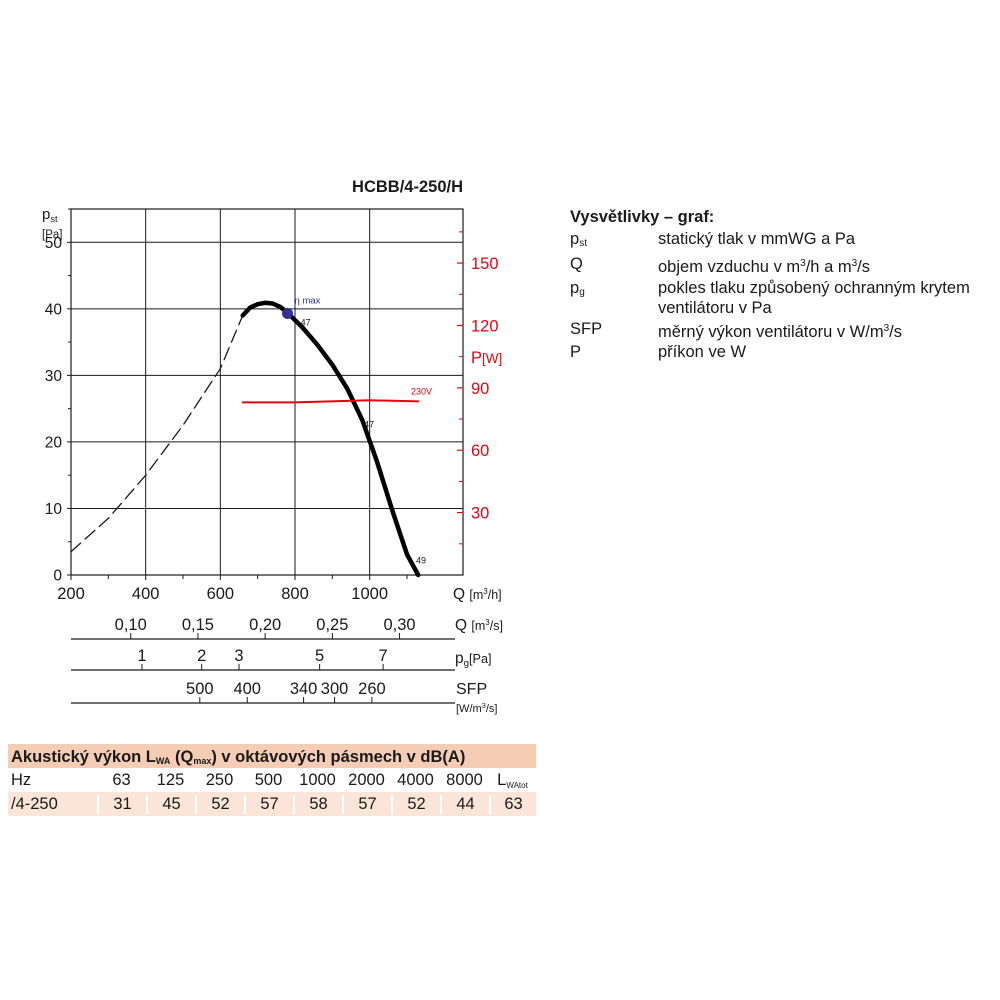 Image resolution: width=1000 pixels, height=1000 pixels. What do you see at coordinates (576, 352) in the screenshot?
I see `legend-symbol: P` at bounding box center [576, 352].